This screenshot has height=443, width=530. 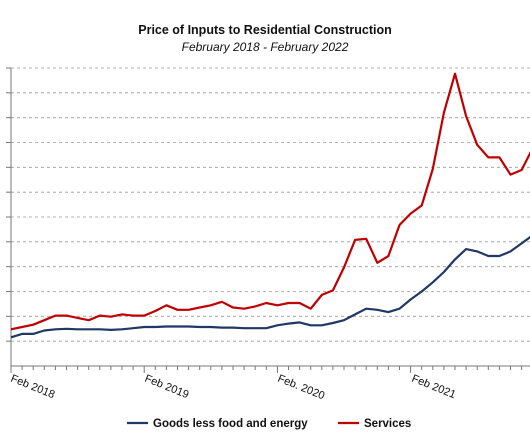 I want to click on x-axis-ticks, so click(x=266, y=369).